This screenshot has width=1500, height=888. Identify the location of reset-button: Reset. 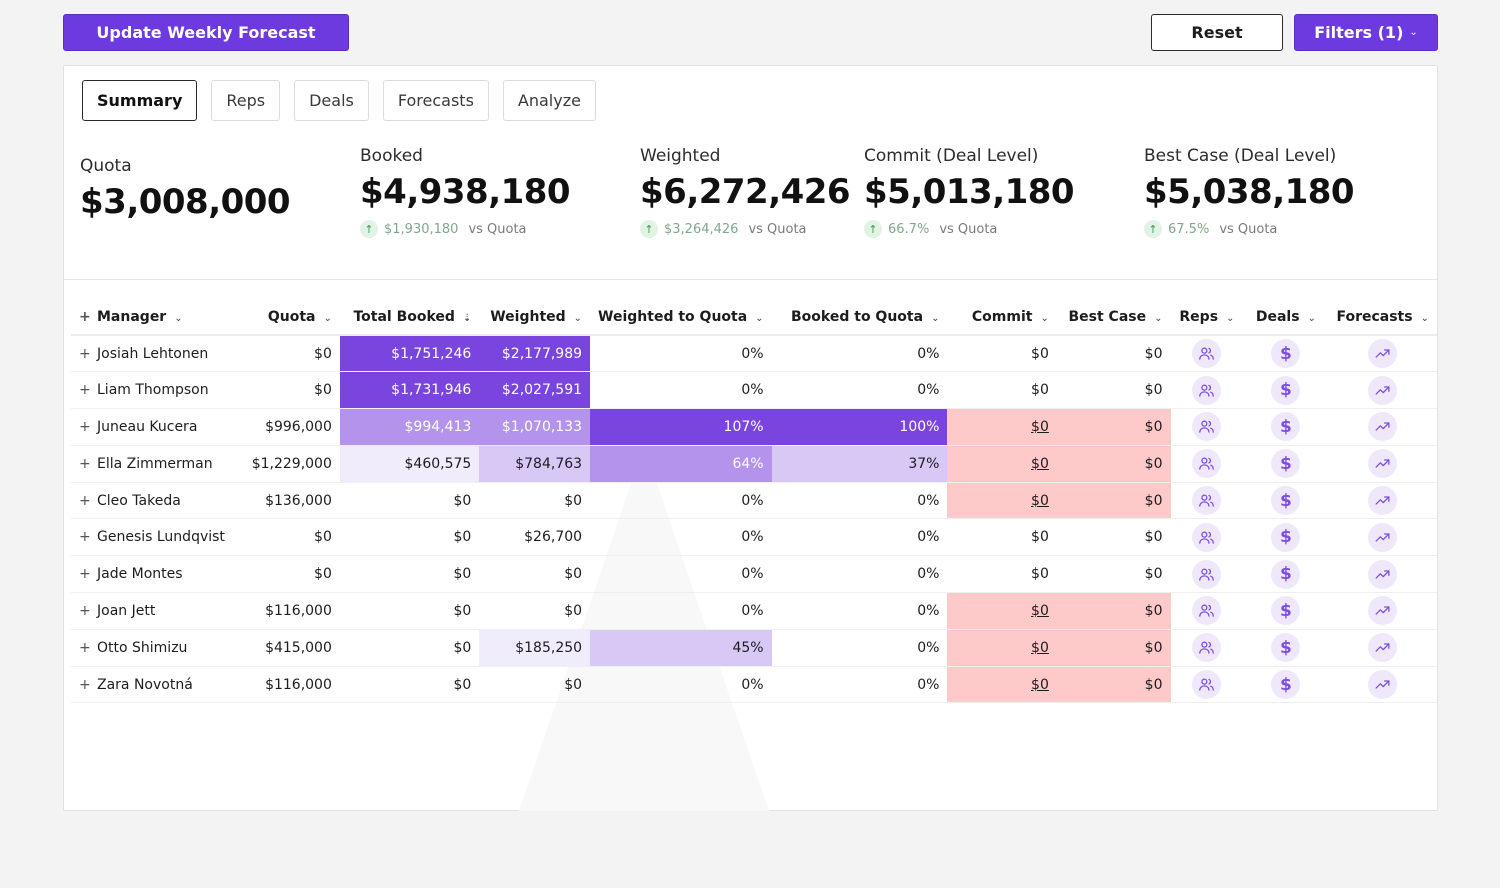
(1217, 32).